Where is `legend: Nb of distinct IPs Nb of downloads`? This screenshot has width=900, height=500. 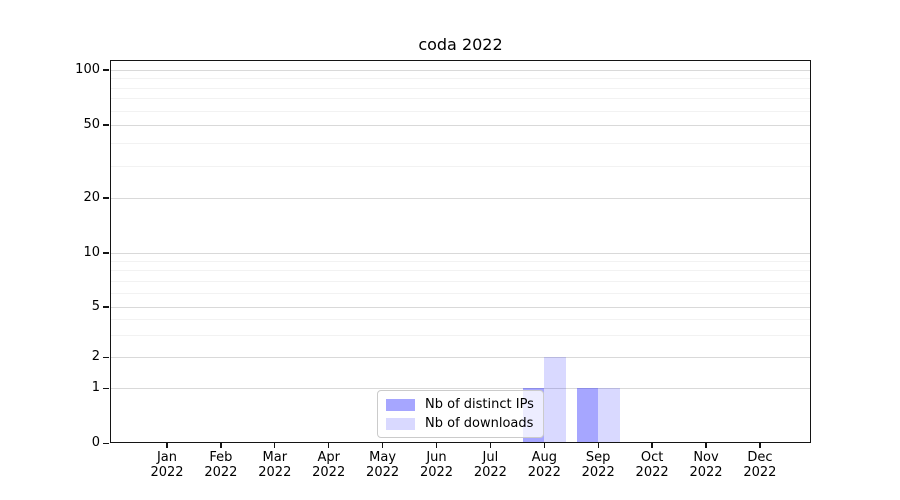
legend: Nb of distinct IPs Nb of downloads is located at coordinates (460, 414).